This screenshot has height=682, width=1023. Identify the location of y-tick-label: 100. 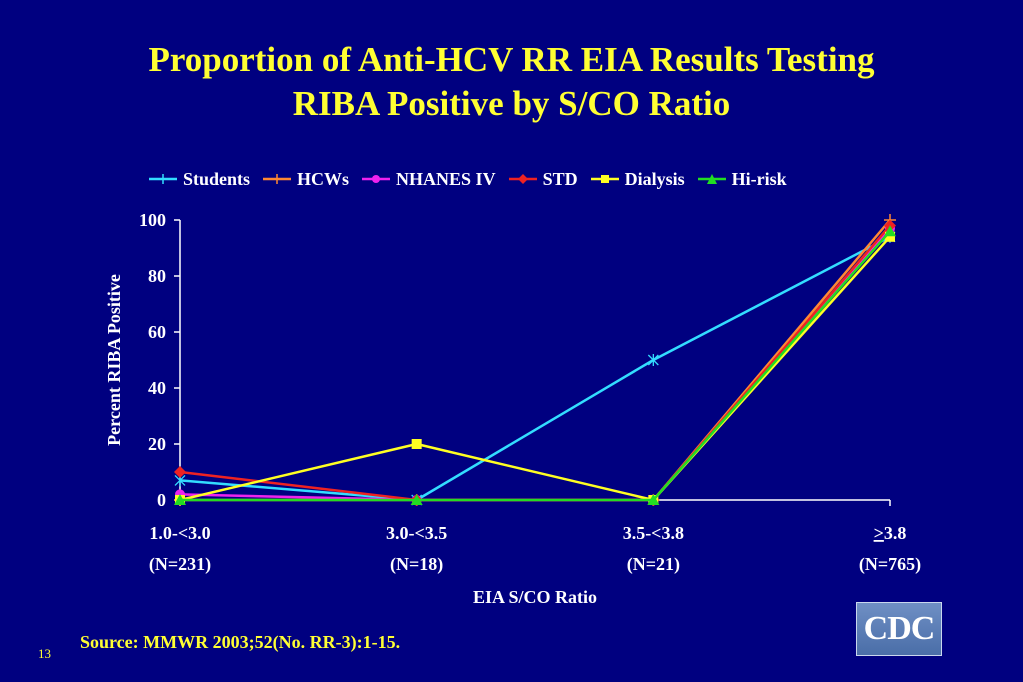
(152, 220).